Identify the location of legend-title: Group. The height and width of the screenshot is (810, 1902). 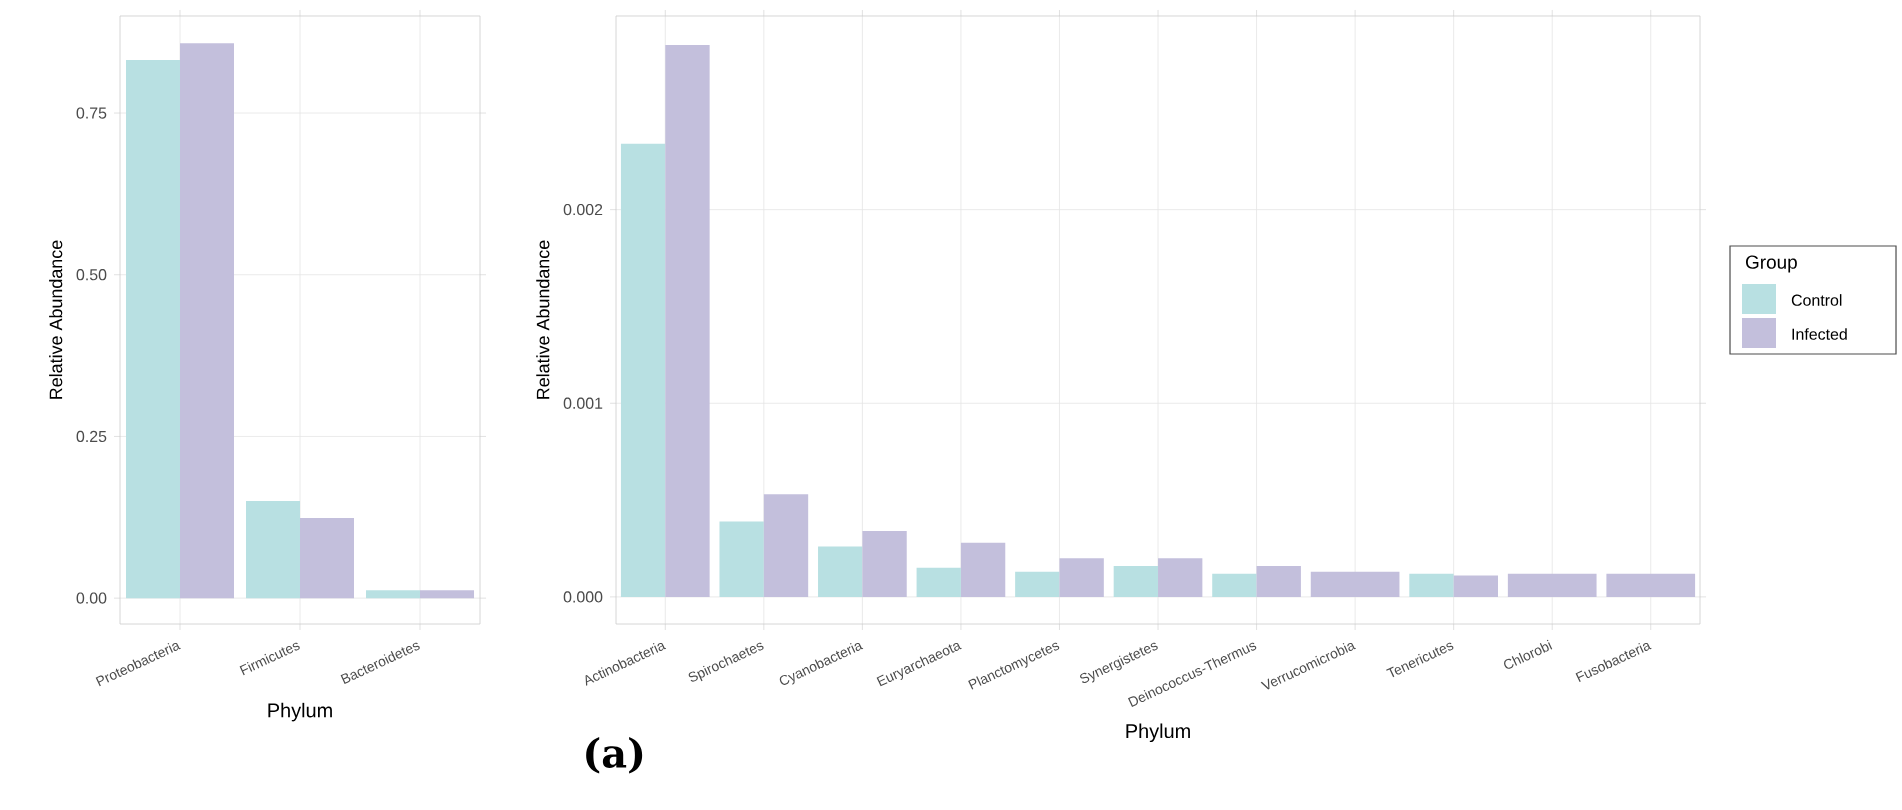
(1771, 264).